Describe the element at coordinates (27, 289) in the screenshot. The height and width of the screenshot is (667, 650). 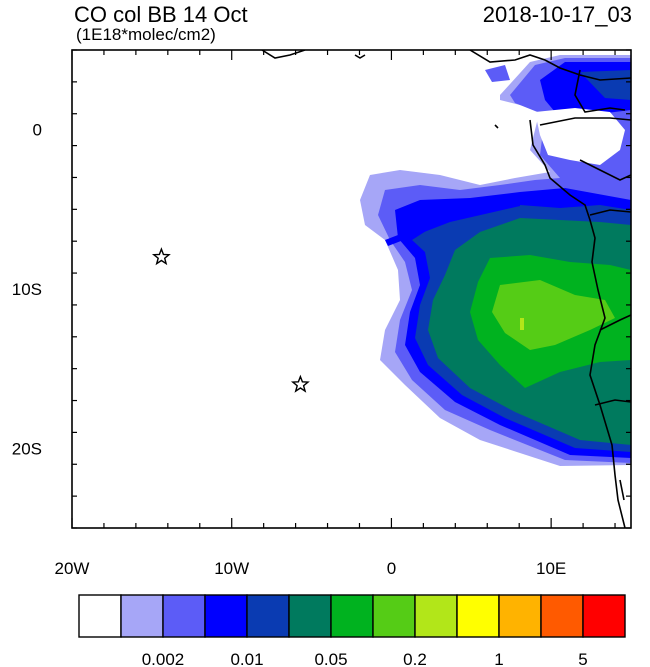
I see `y-tick-label: 10S` at that location.